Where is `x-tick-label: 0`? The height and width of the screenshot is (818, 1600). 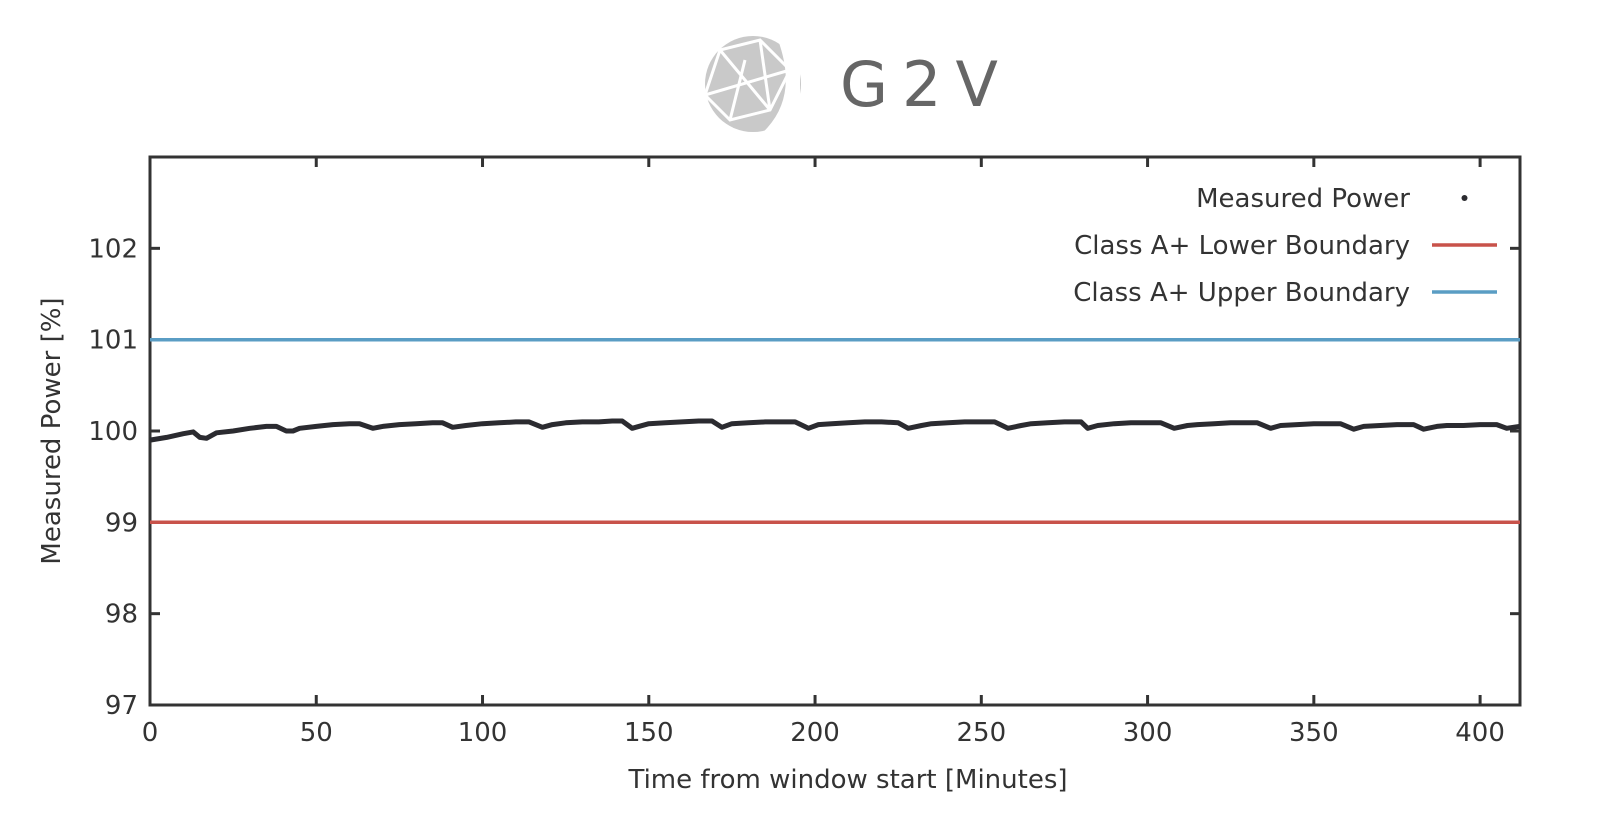
x-tick-label: 0 is located at coordinates (150, 733).